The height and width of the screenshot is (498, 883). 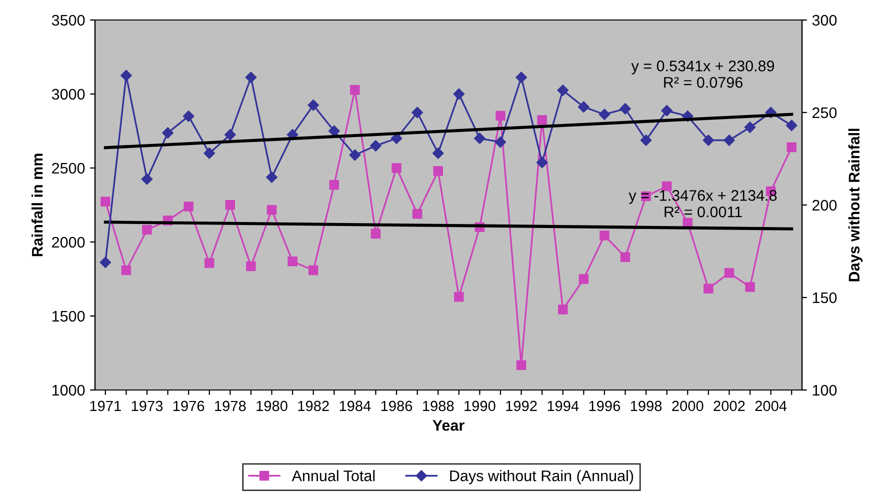 I want to click on x-tick-label: 1998, so click(x=646, y=406).